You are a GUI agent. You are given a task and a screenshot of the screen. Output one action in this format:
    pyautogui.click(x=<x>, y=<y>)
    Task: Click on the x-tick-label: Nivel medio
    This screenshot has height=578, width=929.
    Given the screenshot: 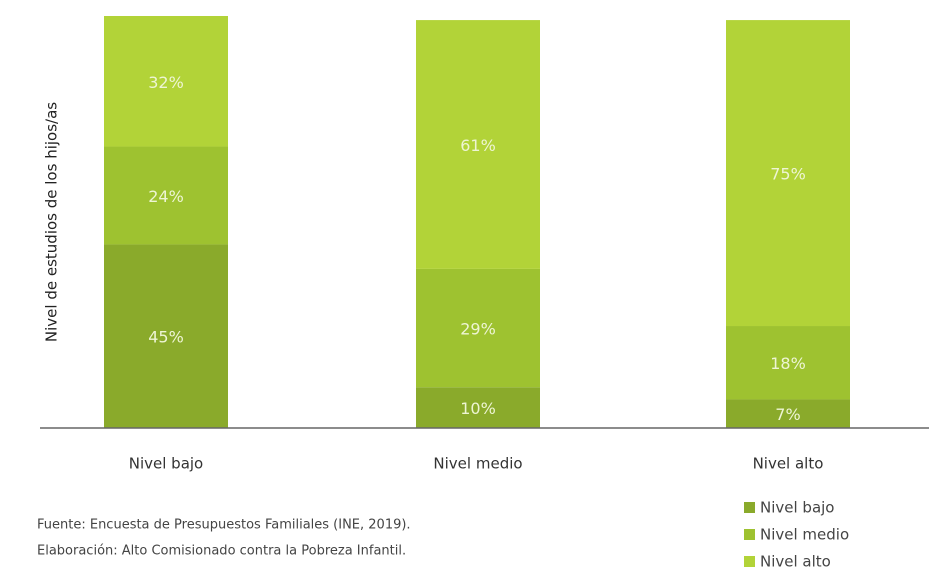 What is the action you would take?
    pyautogui.click(x=477, y=464)
    